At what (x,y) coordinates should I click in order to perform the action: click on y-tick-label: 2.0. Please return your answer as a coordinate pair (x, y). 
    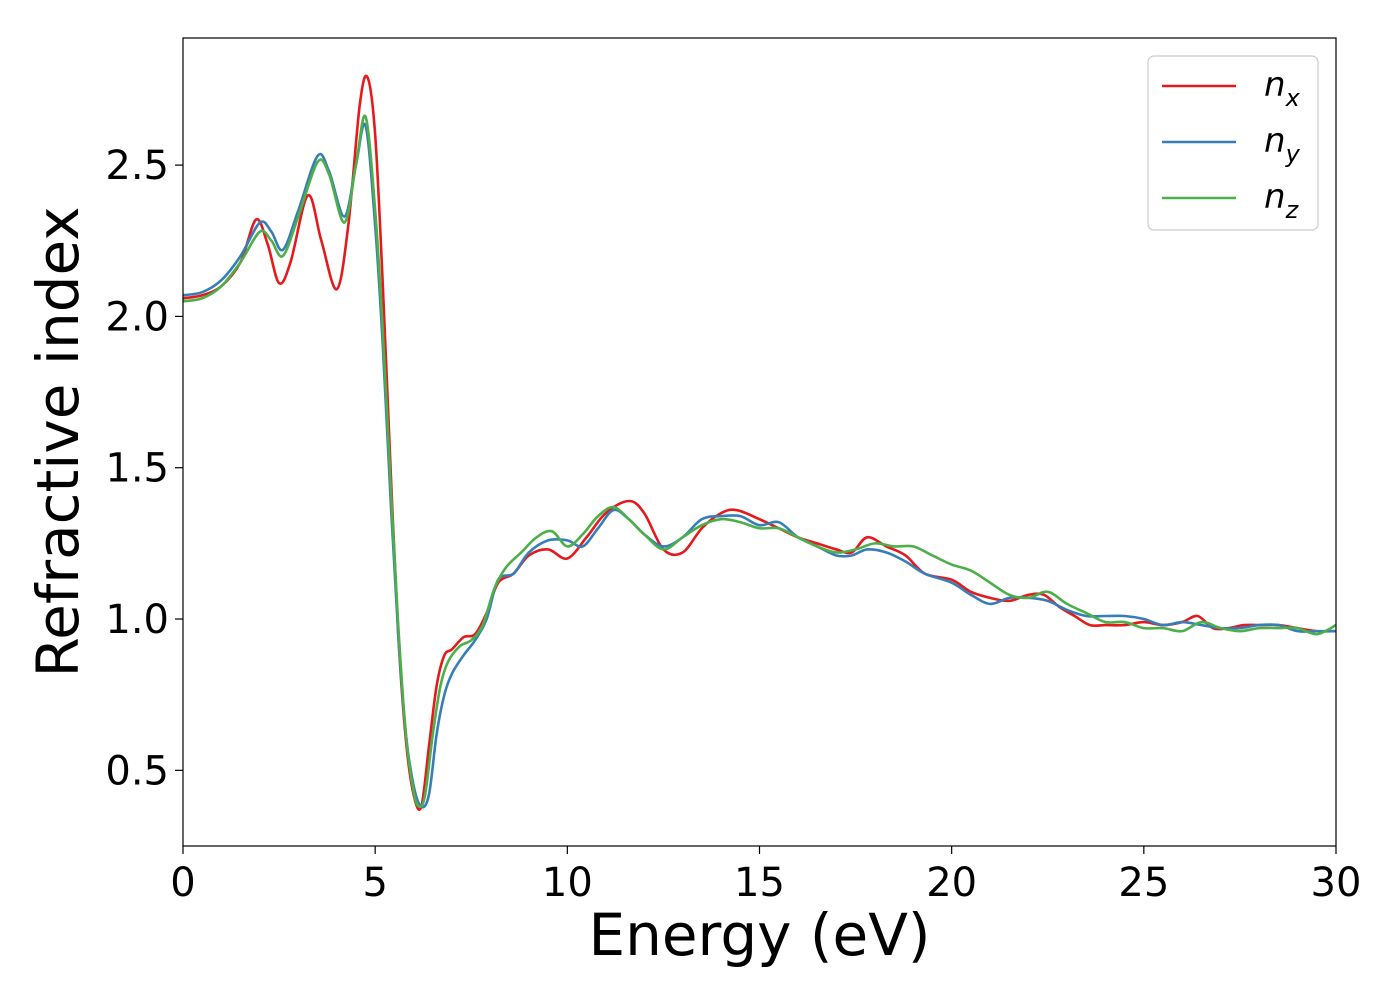
    Looking at the image, I should click on (137, 317).